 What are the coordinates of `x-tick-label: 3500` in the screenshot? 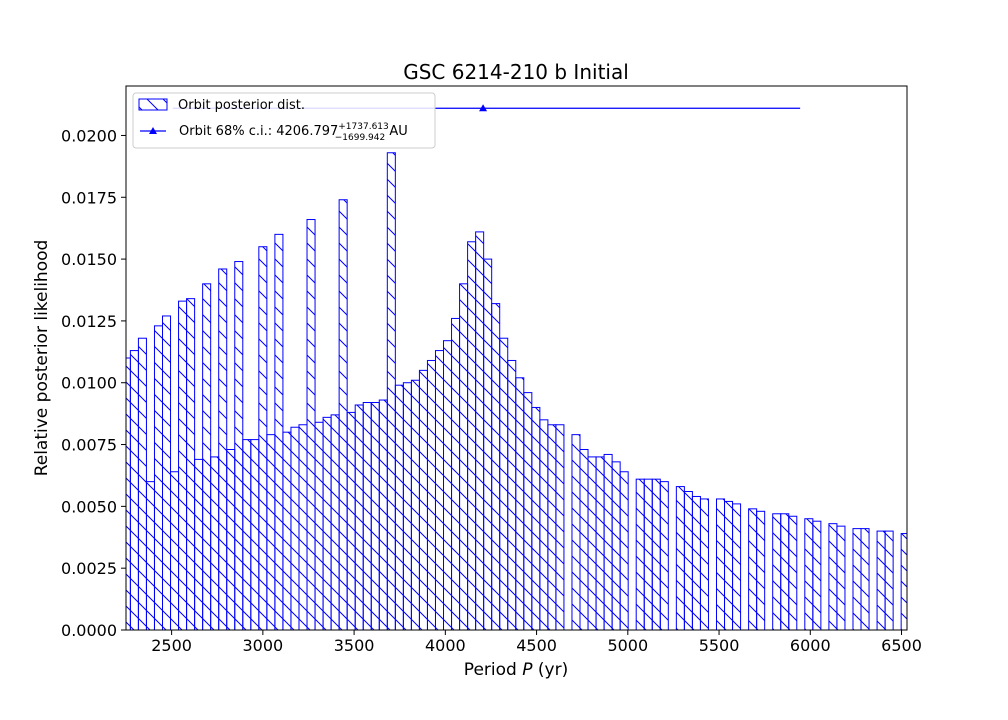 It's located at (354, 645).